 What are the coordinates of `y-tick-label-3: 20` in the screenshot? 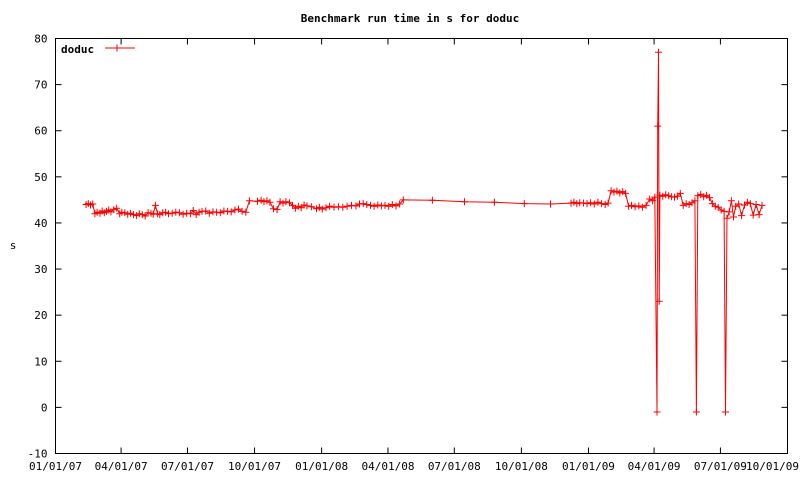 It's located at (40, 315).